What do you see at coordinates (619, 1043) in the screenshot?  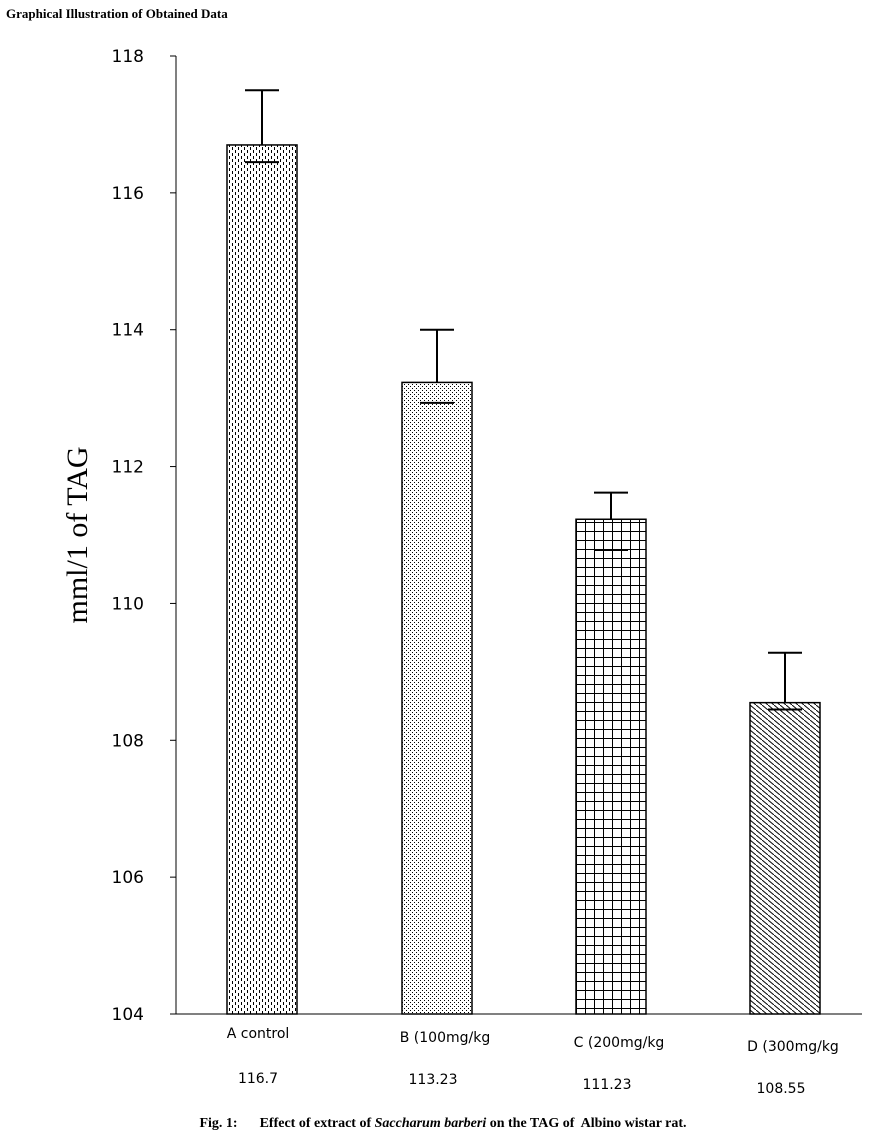 I see `category-label: C (200mg/kg` at bounding box center [619, 1043].